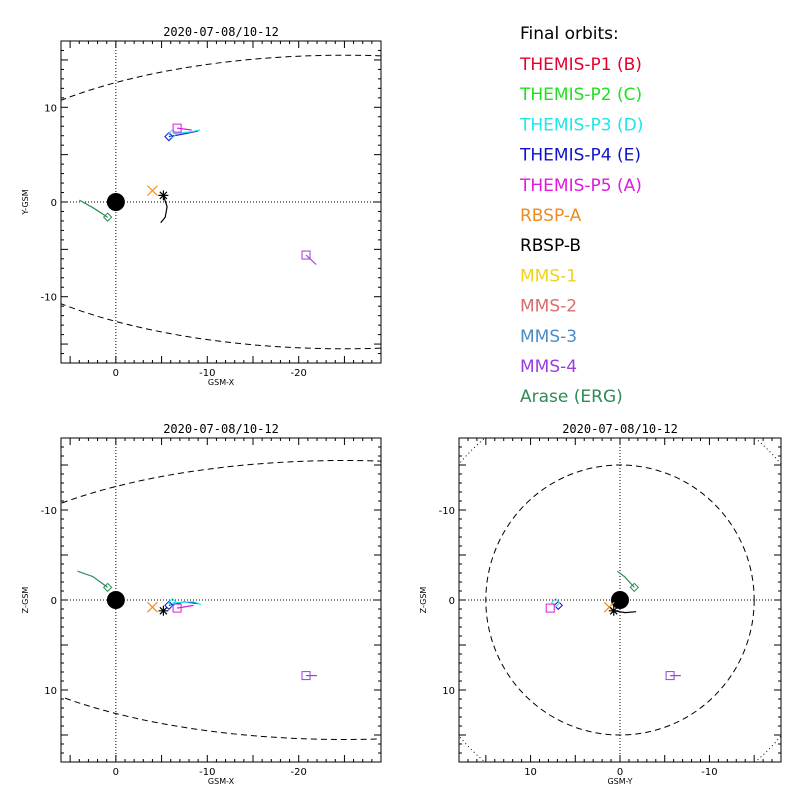 Image resolution: width=800 pixels, height=800 pixels. Describe the element at coordinates (221, 600) in the screenshot. I see `magnetopause-boundary` at that location.